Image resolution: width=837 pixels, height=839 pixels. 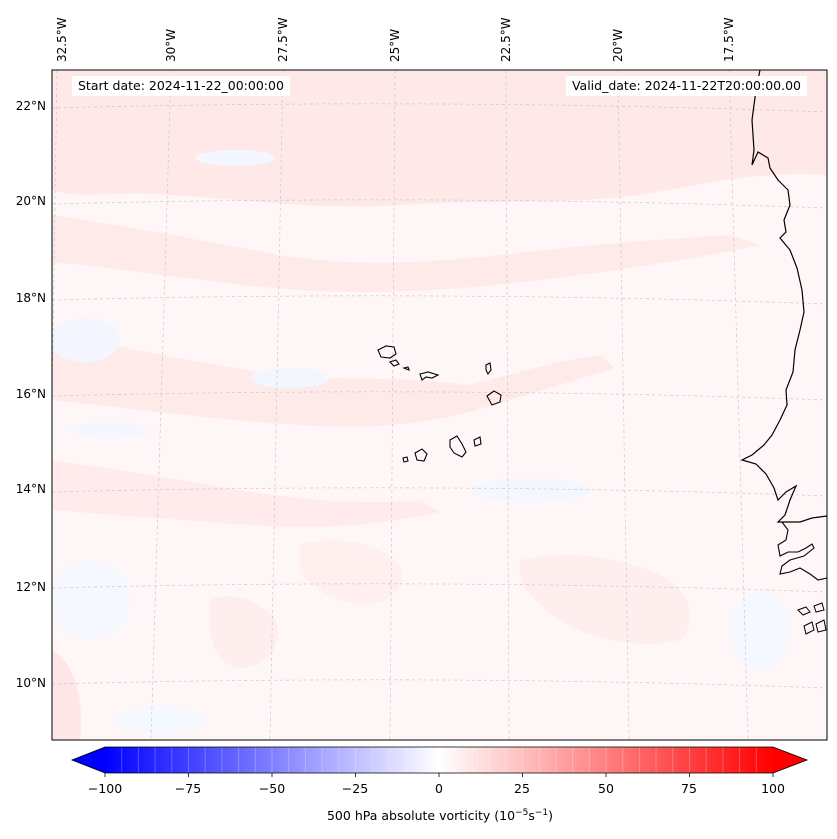 What do you see at coordinates (406, 368) in the screenshot?
I see `island-santa-luzia` at bounding box center [406, 368].